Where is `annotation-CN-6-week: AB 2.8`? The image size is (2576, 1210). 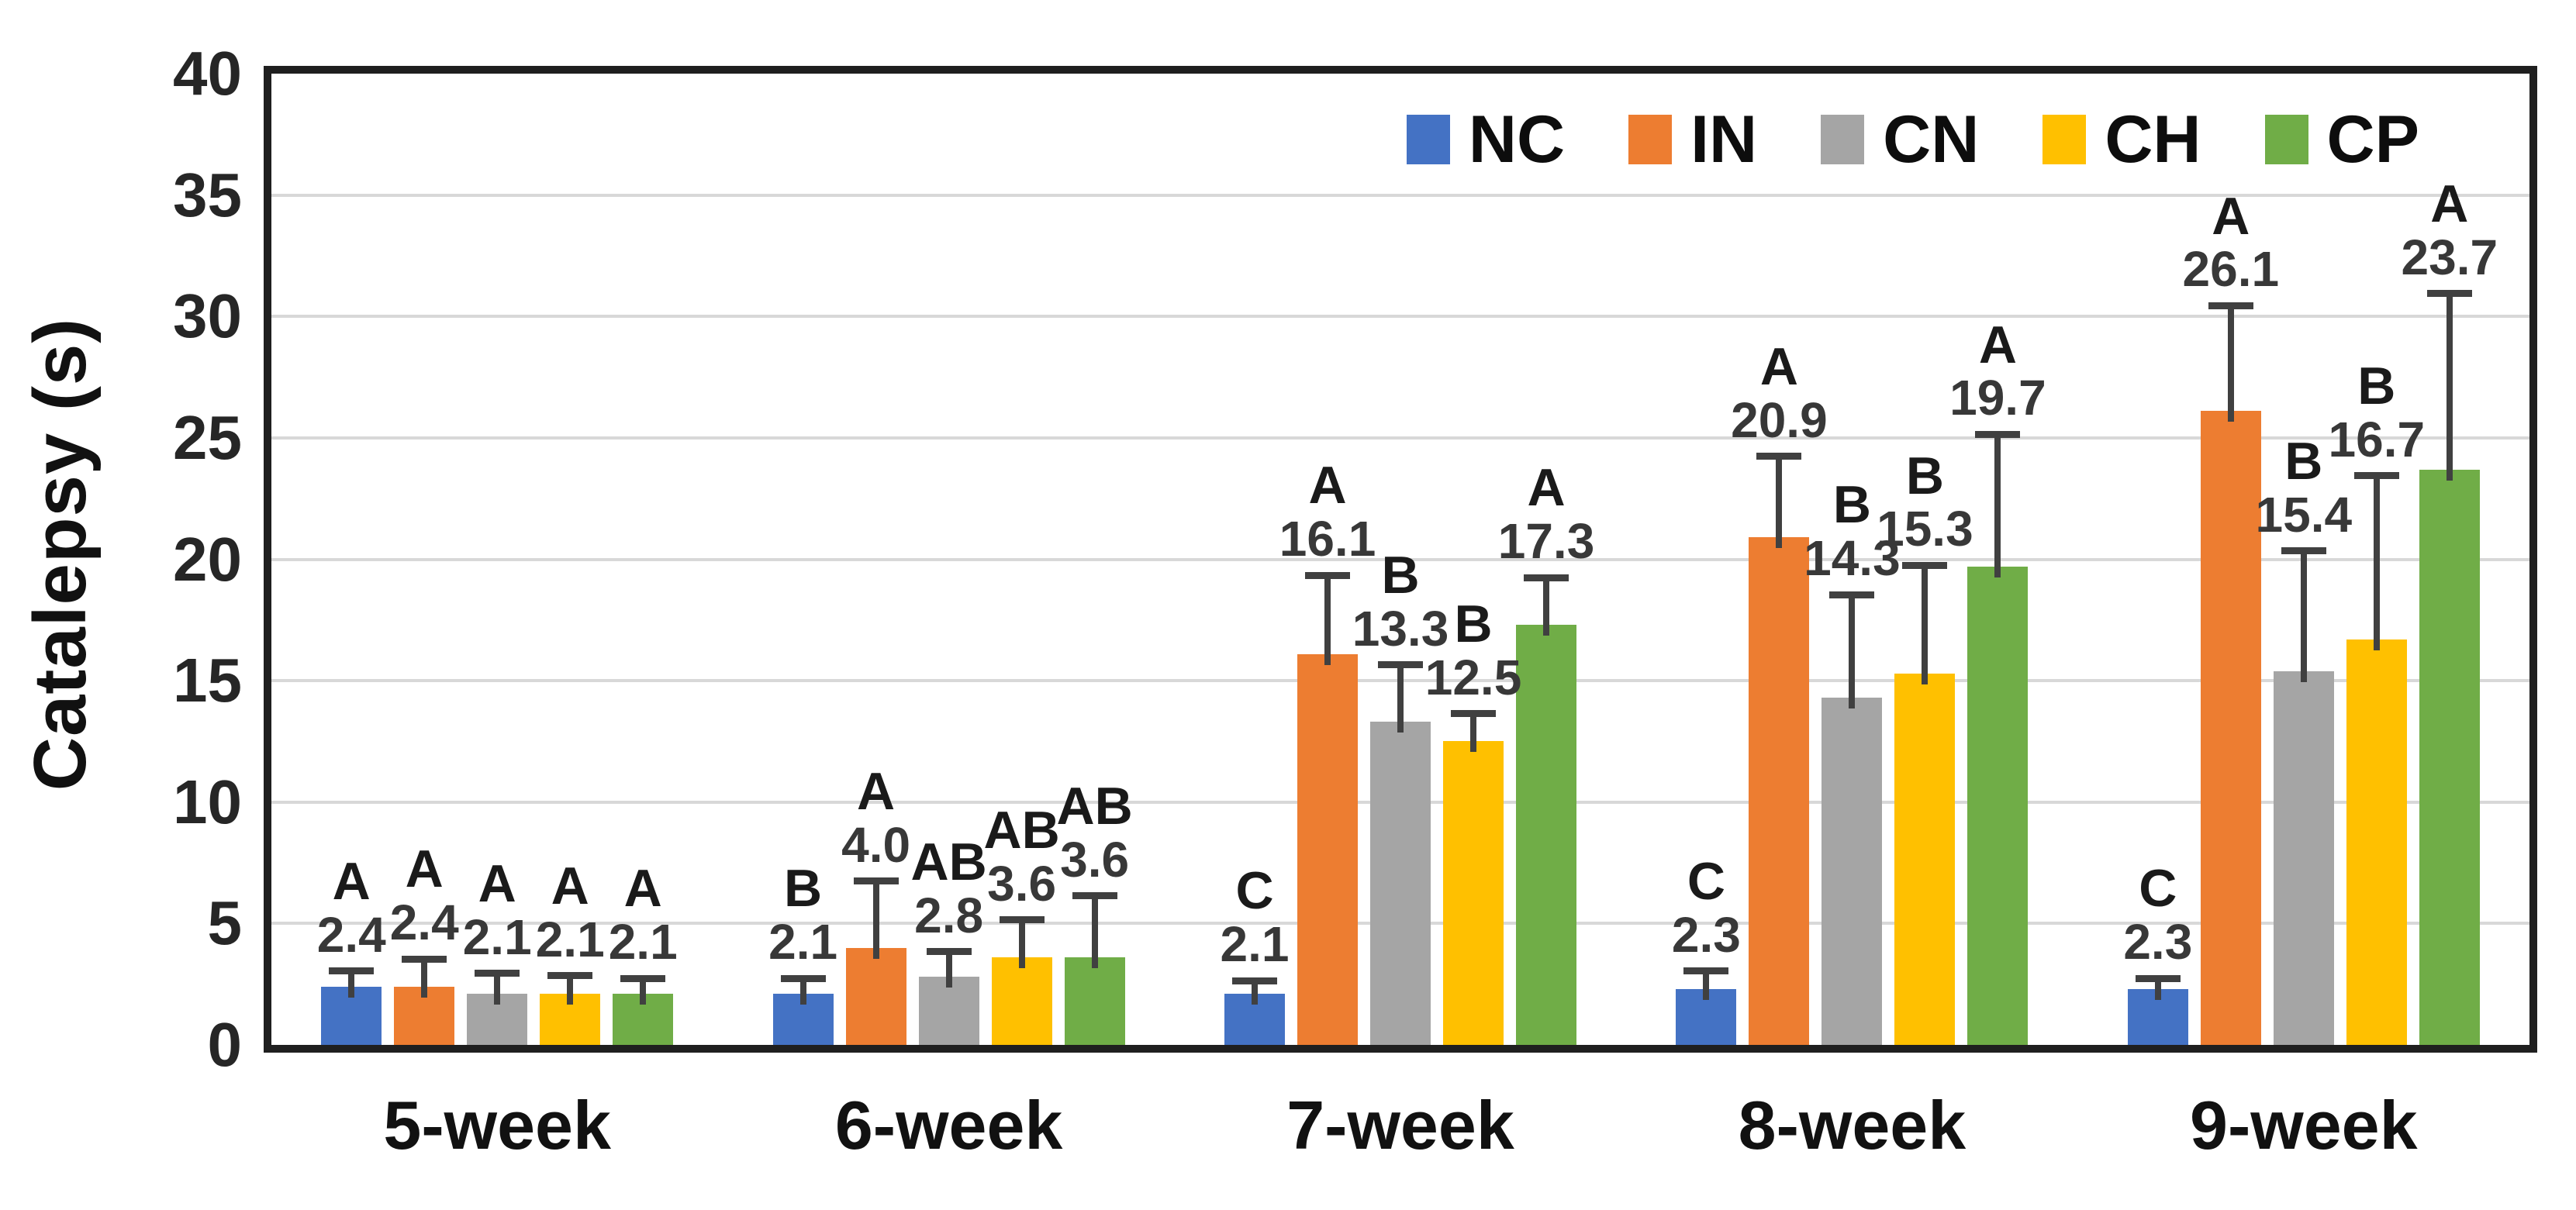
annotation-CN-6-week: AB 2.8 is located at coordinates (949, 888).